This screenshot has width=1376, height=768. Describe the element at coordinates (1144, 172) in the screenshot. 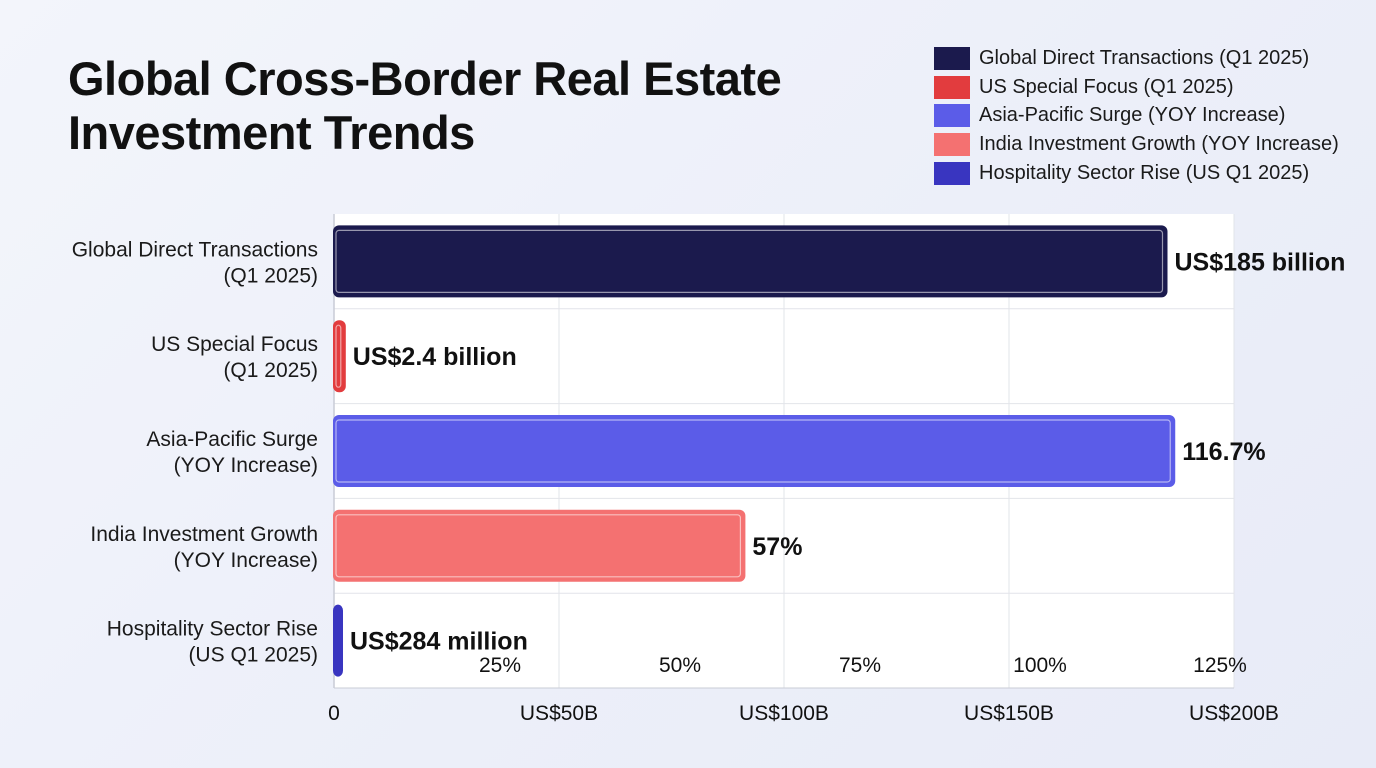

I see `legend-label: Hospitality Sector Rise (US Q1 2025)` at that location.